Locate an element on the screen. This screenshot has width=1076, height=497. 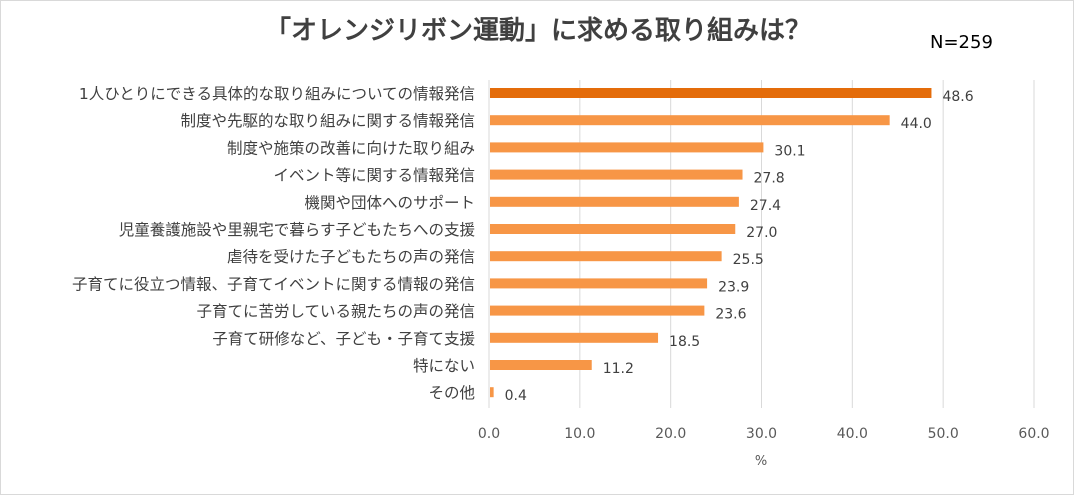
category-label: 制度や施策の改善に向けた取り組み is located at coordinates (351, 148).